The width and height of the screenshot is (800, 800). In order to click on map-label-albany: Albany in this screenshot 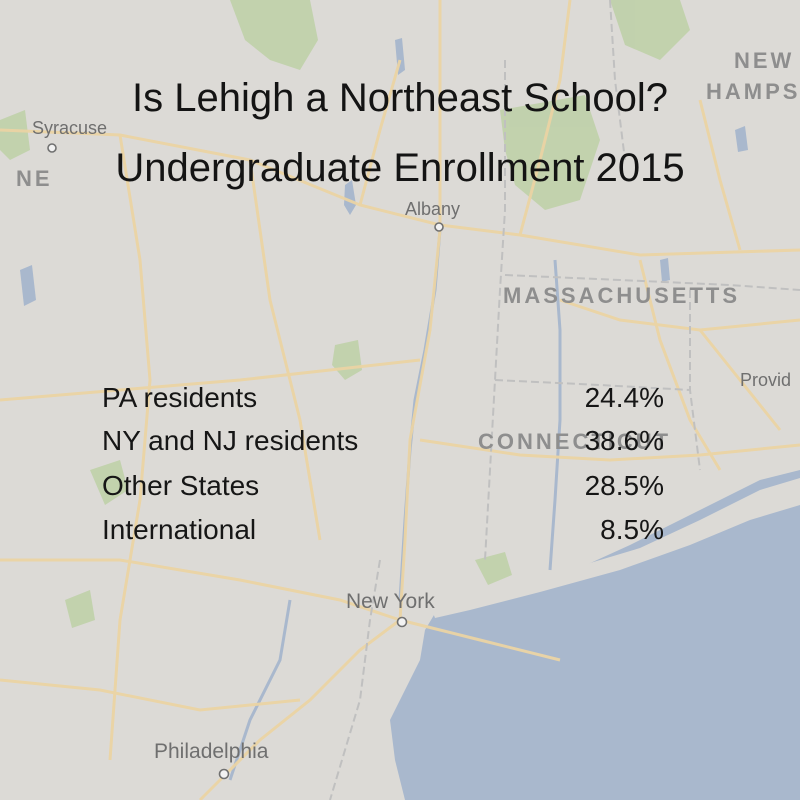, I will do `click(432, 209)`.